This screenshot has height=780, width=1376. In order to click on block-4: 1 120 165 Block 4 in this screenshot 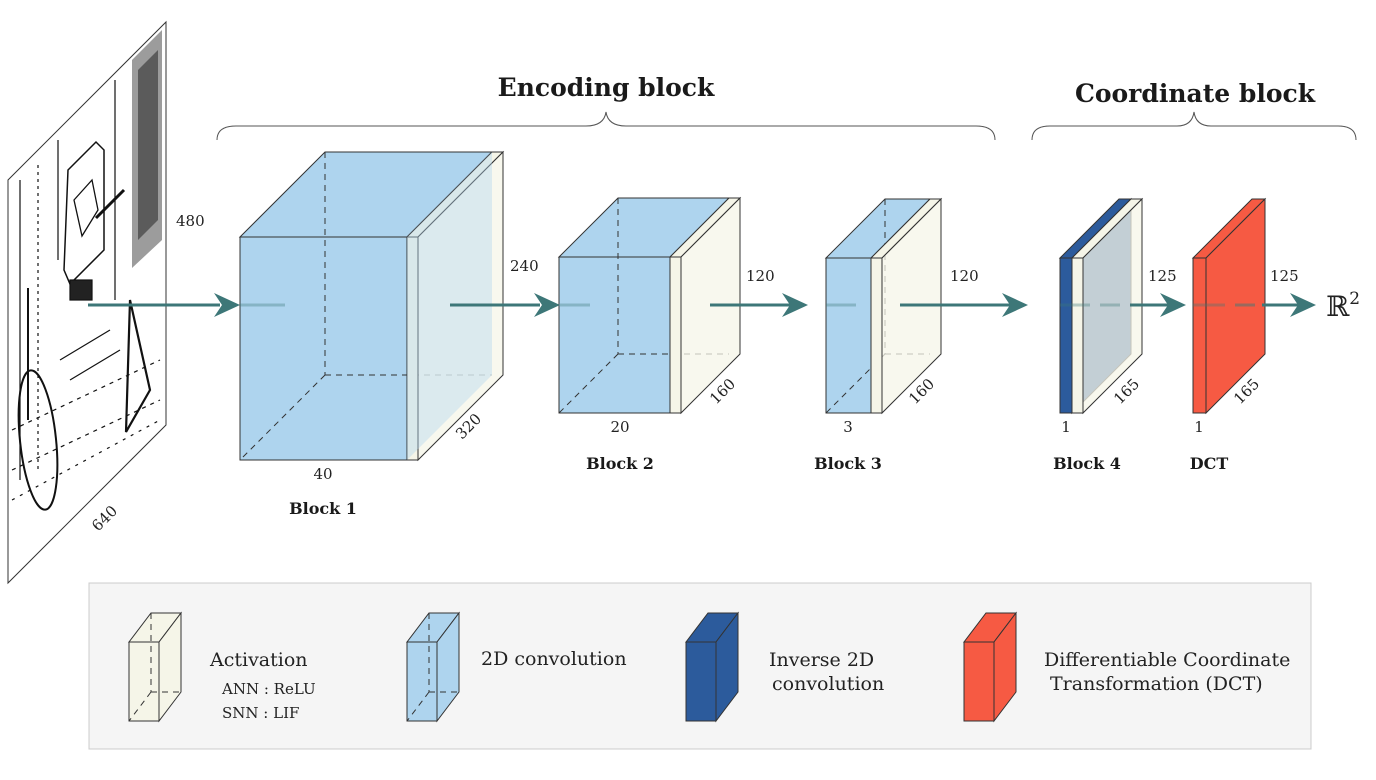, I will do `click(1047, 335)`.